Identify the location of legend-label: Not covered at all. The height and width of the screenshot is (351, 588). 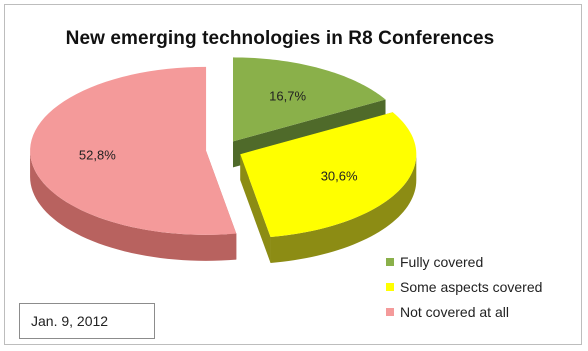
(454, 312).